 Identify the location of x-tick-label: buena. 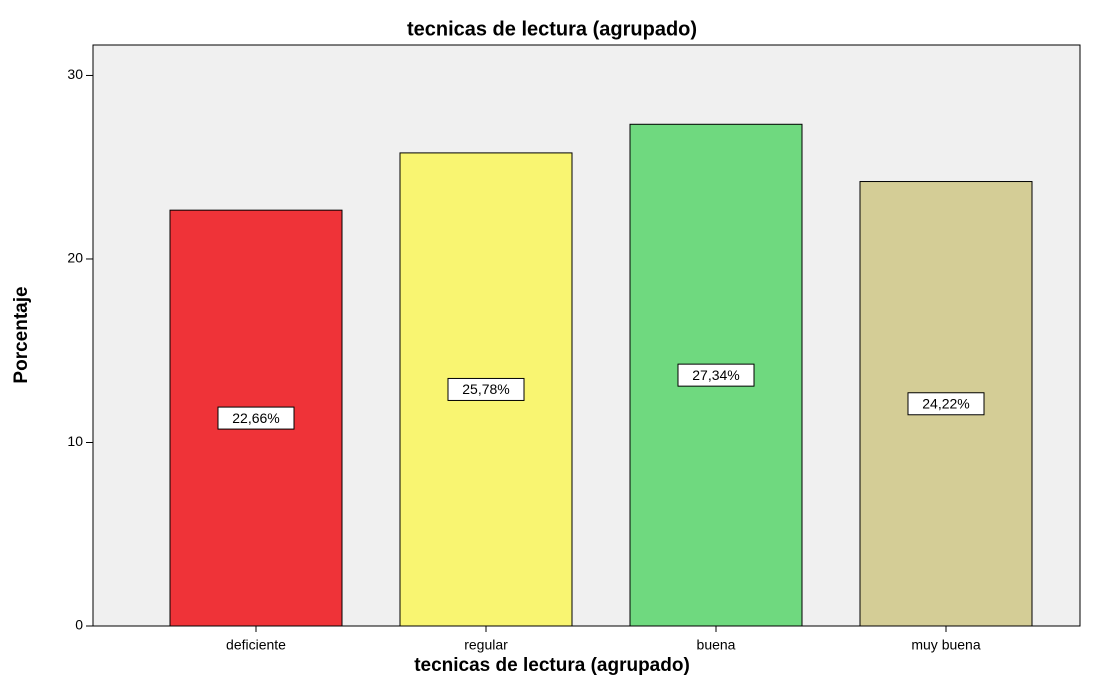
(716, 645).